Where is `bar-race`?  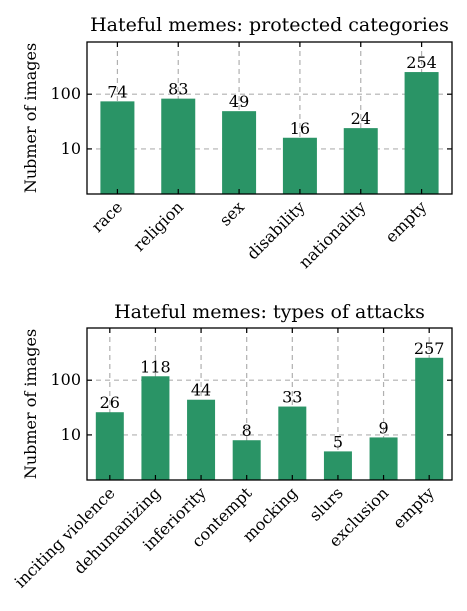
bar-race is located at coordinates (117, 147).